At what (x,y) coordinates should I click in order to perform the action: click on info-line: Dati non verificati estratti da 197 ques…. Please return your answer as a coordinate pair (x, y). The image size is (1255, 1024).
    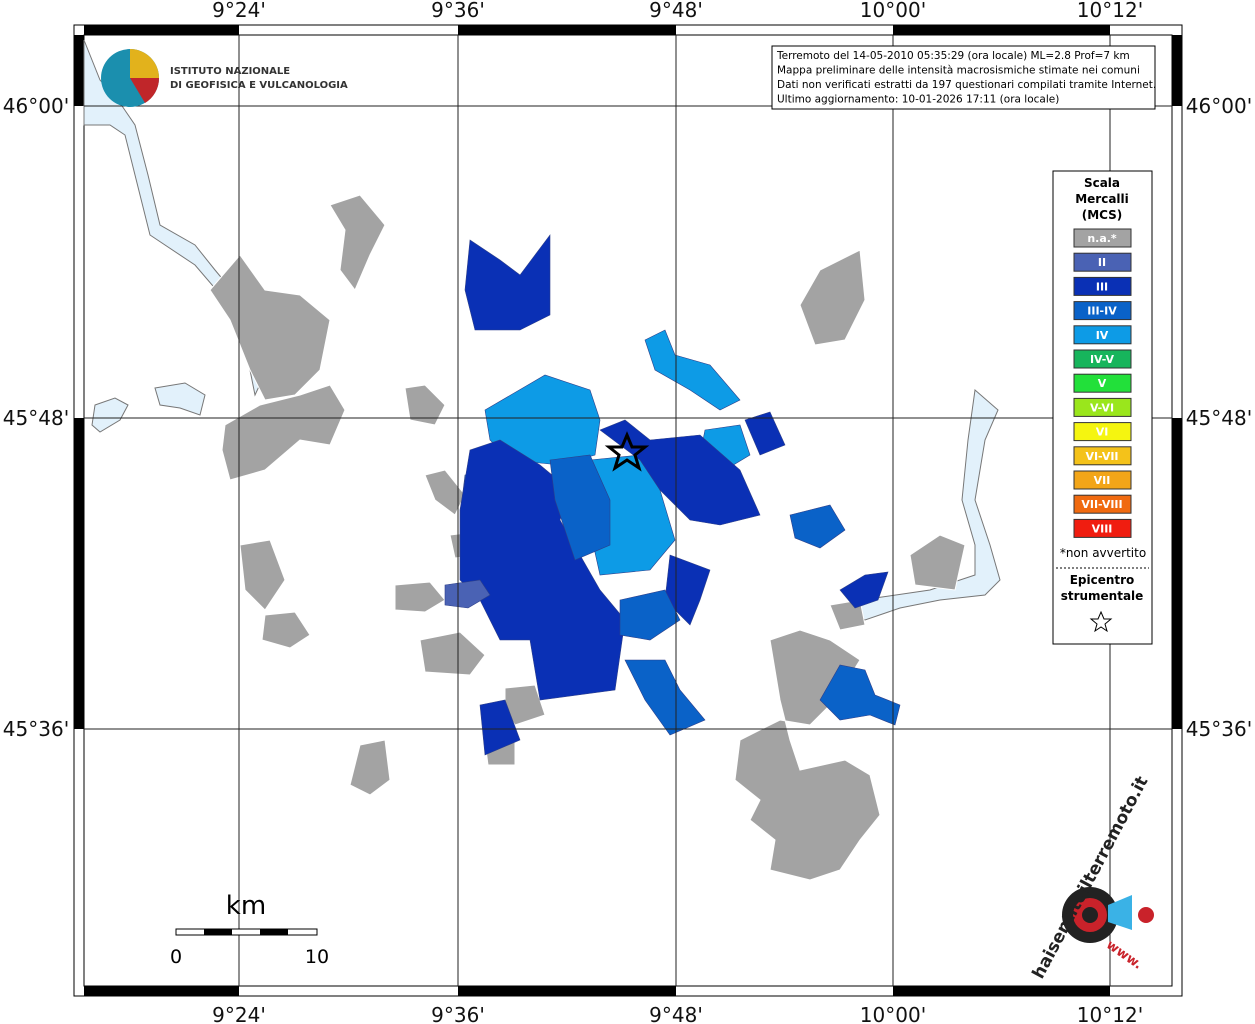
    Looking at the image, I should click on (966, 85).